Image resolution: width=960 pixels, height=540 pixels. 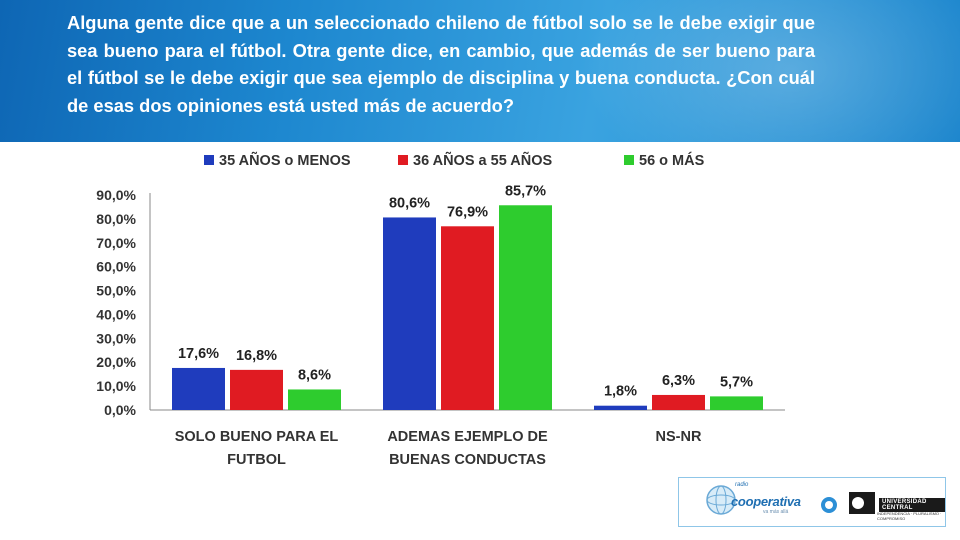 I want to click on data-label: 16,8%, so click(x=256, y=356).